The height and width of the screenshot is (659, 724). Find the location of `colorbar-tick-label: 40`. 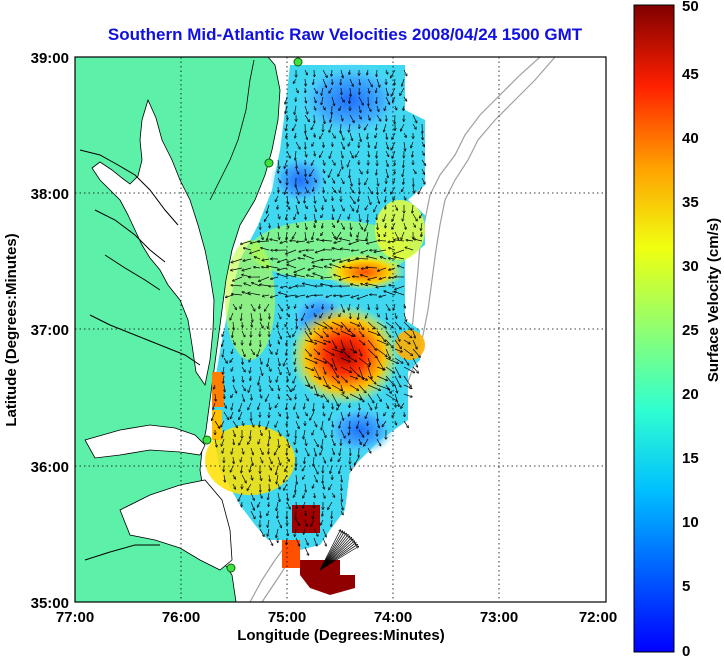

colorbar-tick-label: 40 is located at coordinates (690, 138).